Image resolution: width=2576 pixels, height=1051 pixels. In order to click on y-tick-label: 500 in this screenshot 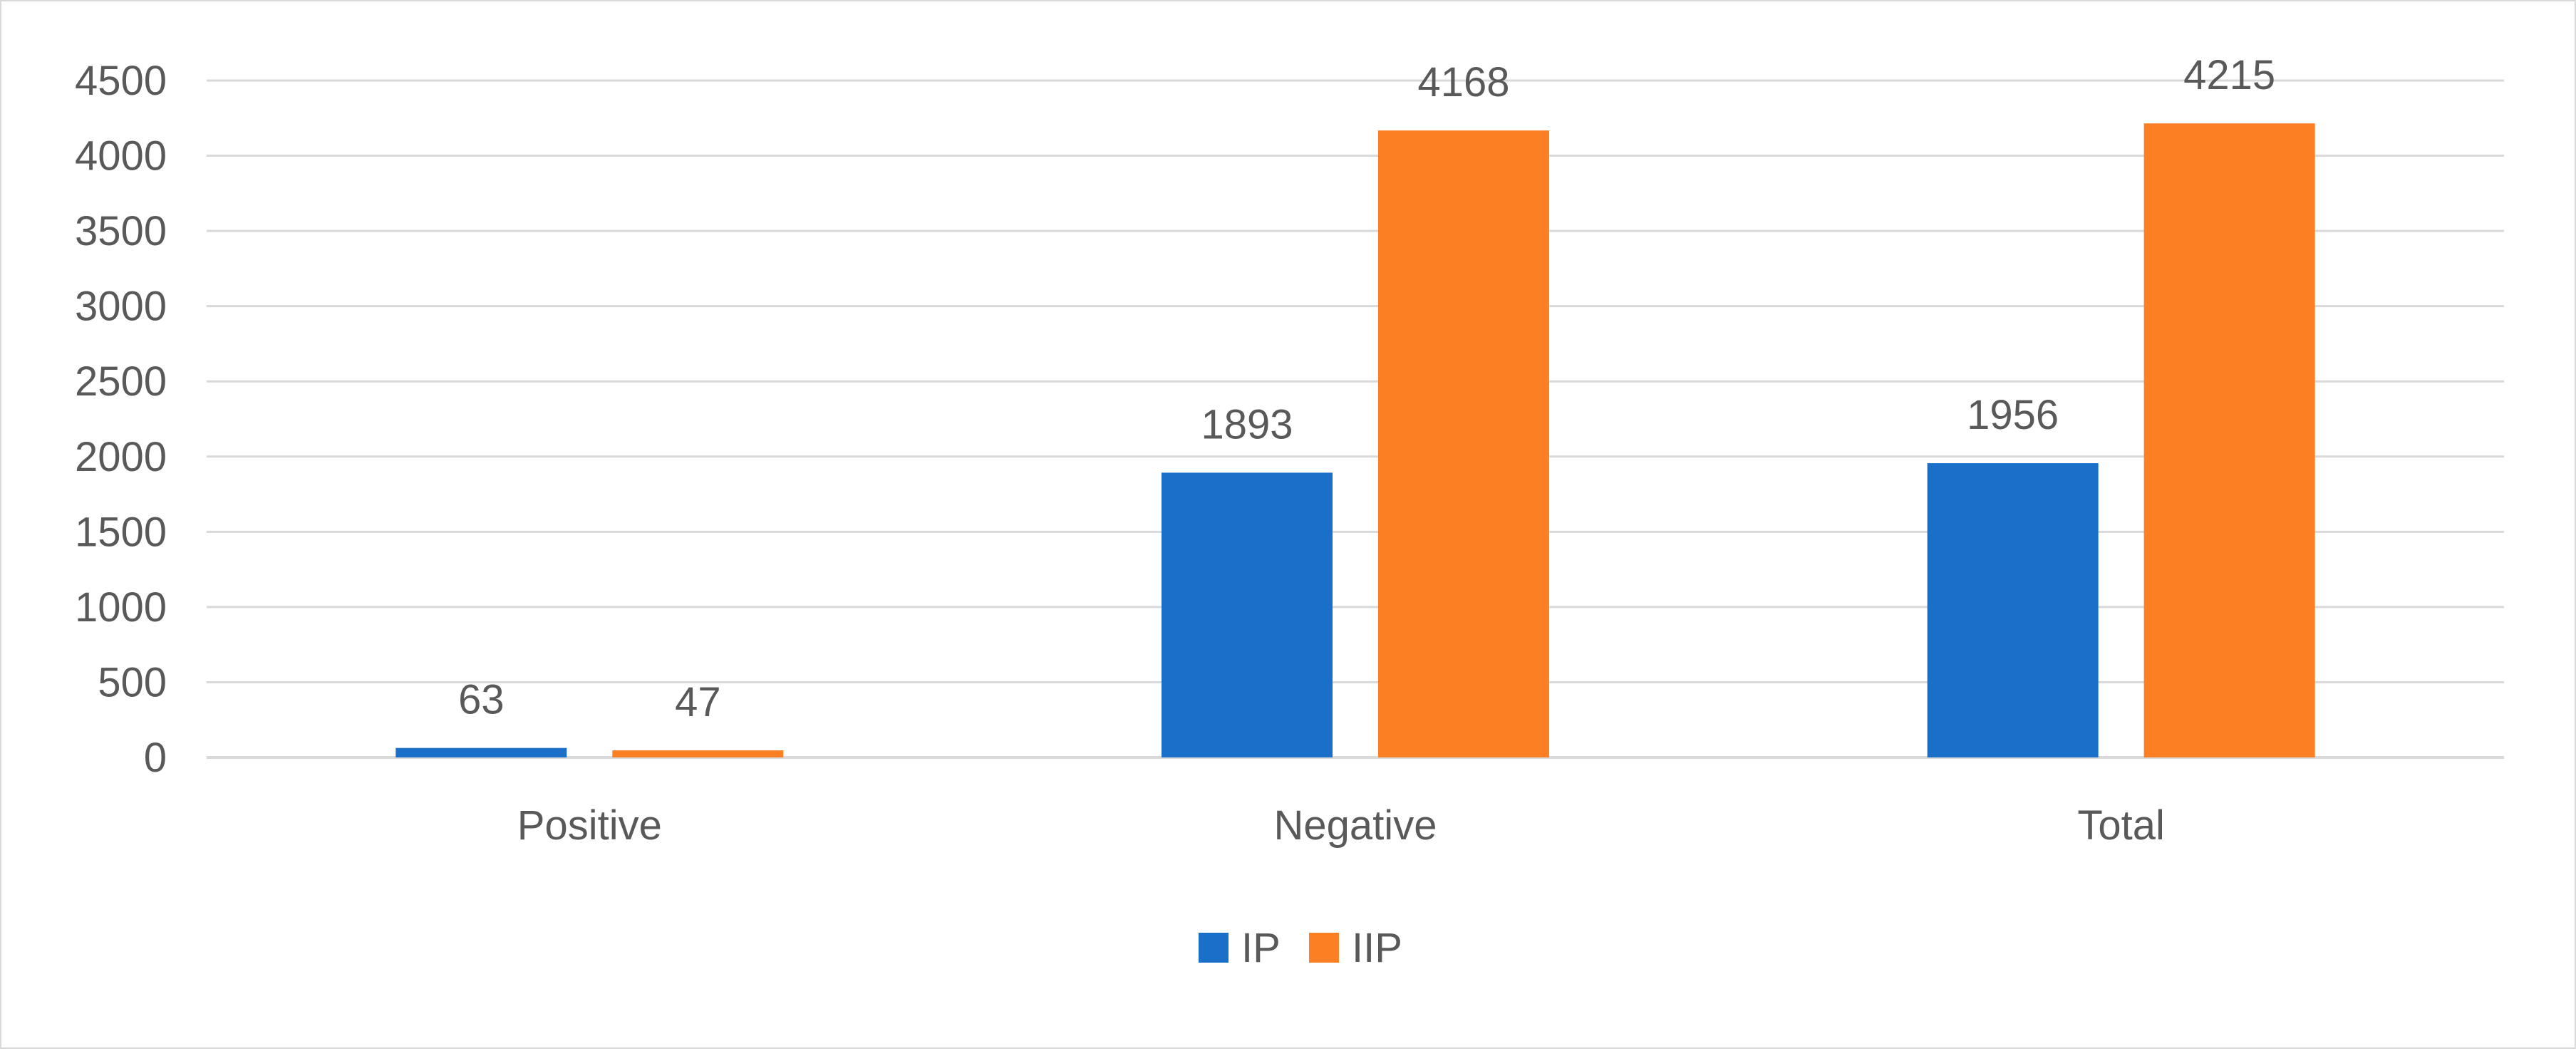, I will do `click(132, 682)`.